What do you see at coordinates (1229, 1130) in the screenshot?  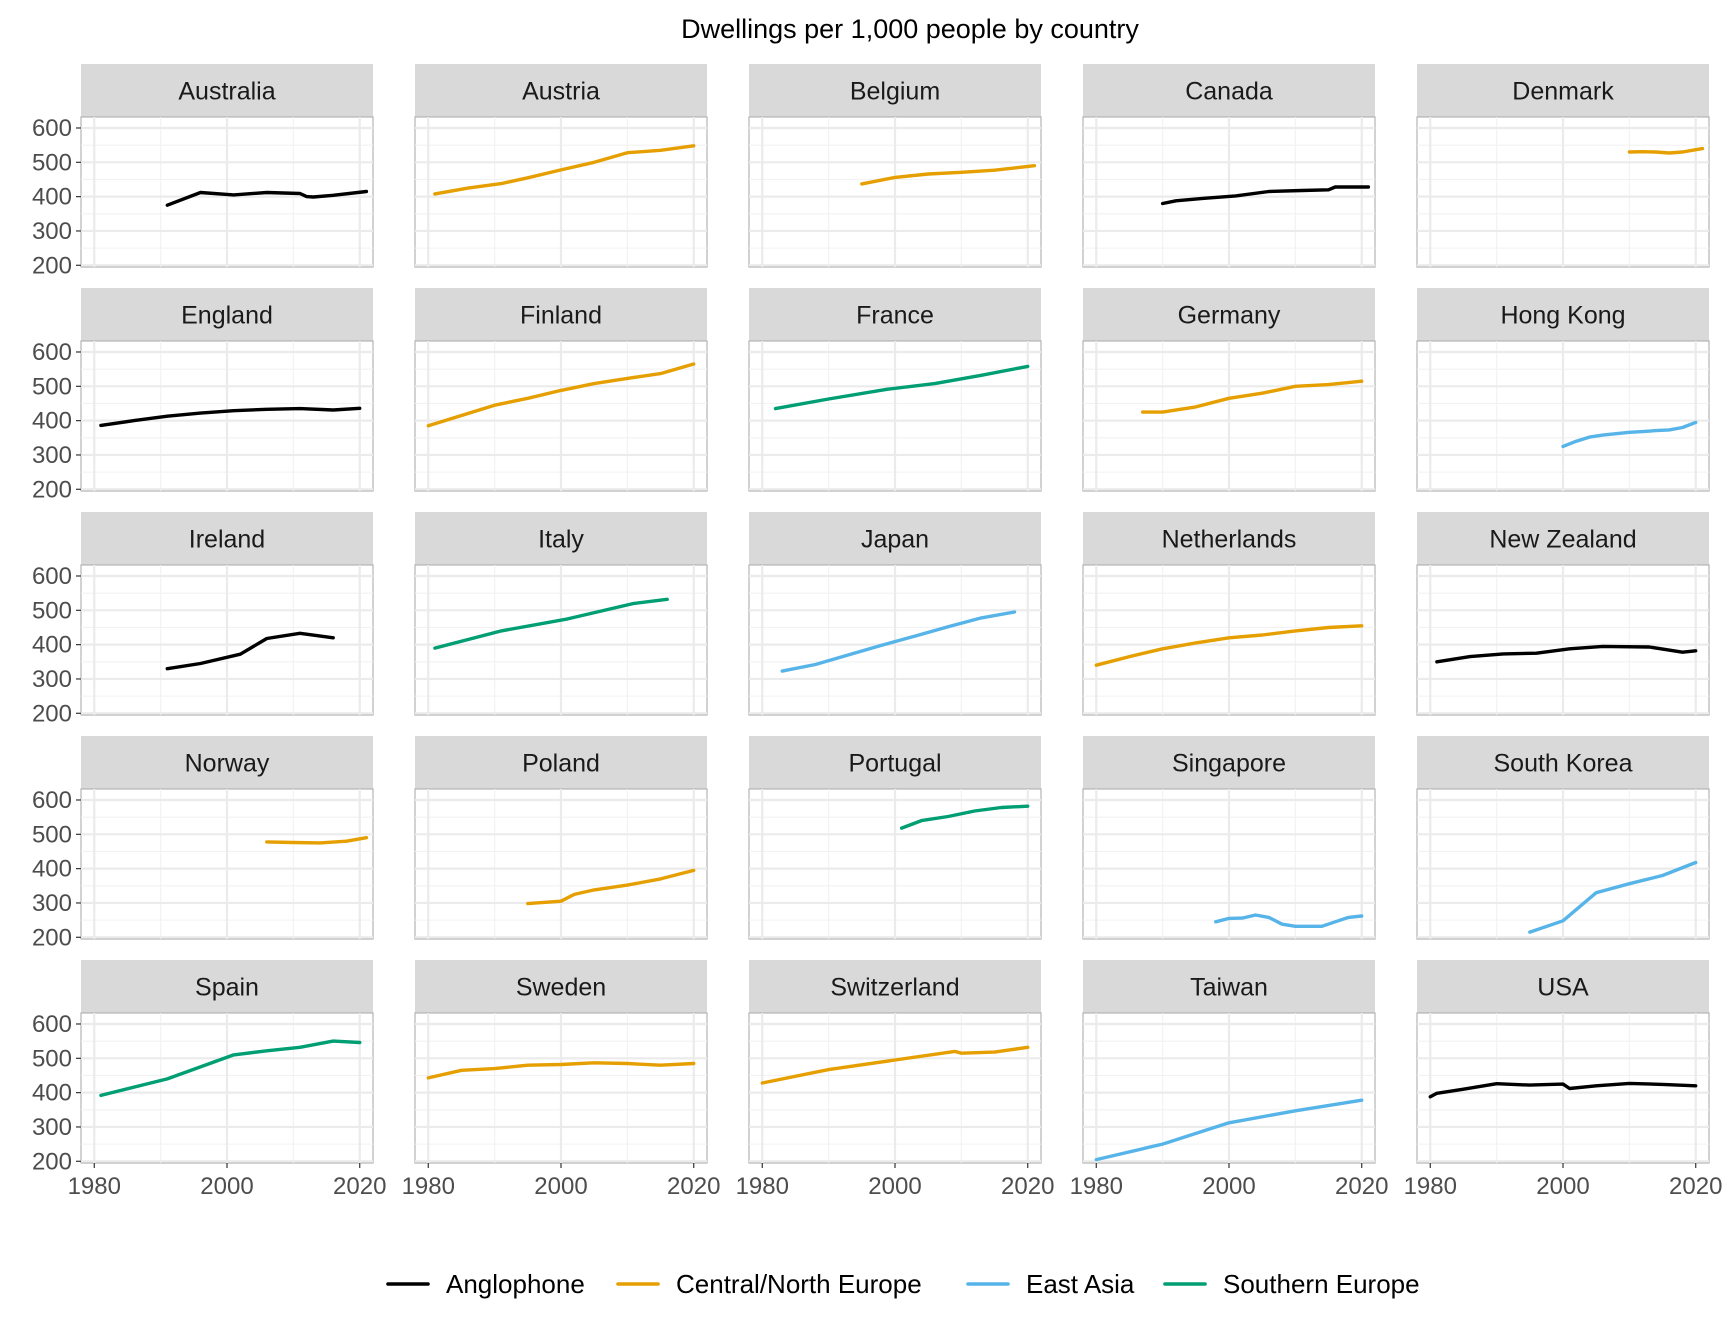 I see `series-line-taiwan` at bounding box center [1229, 1130].